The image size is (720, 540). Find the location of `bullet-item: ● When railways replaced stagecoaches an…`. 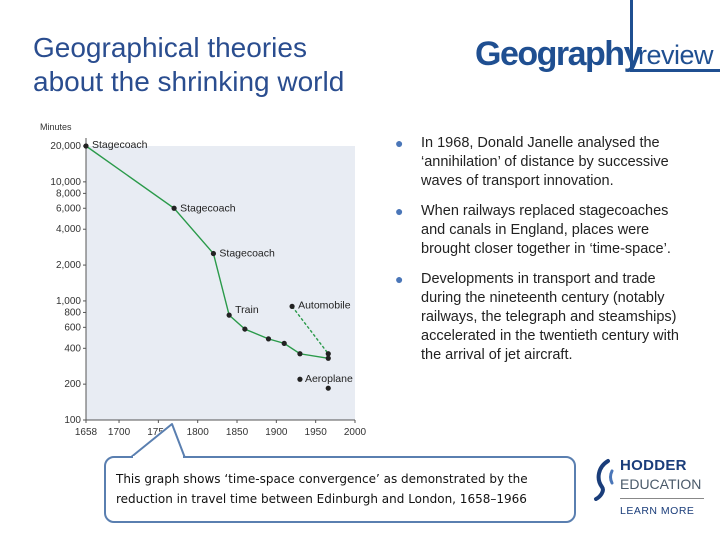

bullet-item: ● When railways replaced stagecoaches an… is located at coordinates (542, 230).